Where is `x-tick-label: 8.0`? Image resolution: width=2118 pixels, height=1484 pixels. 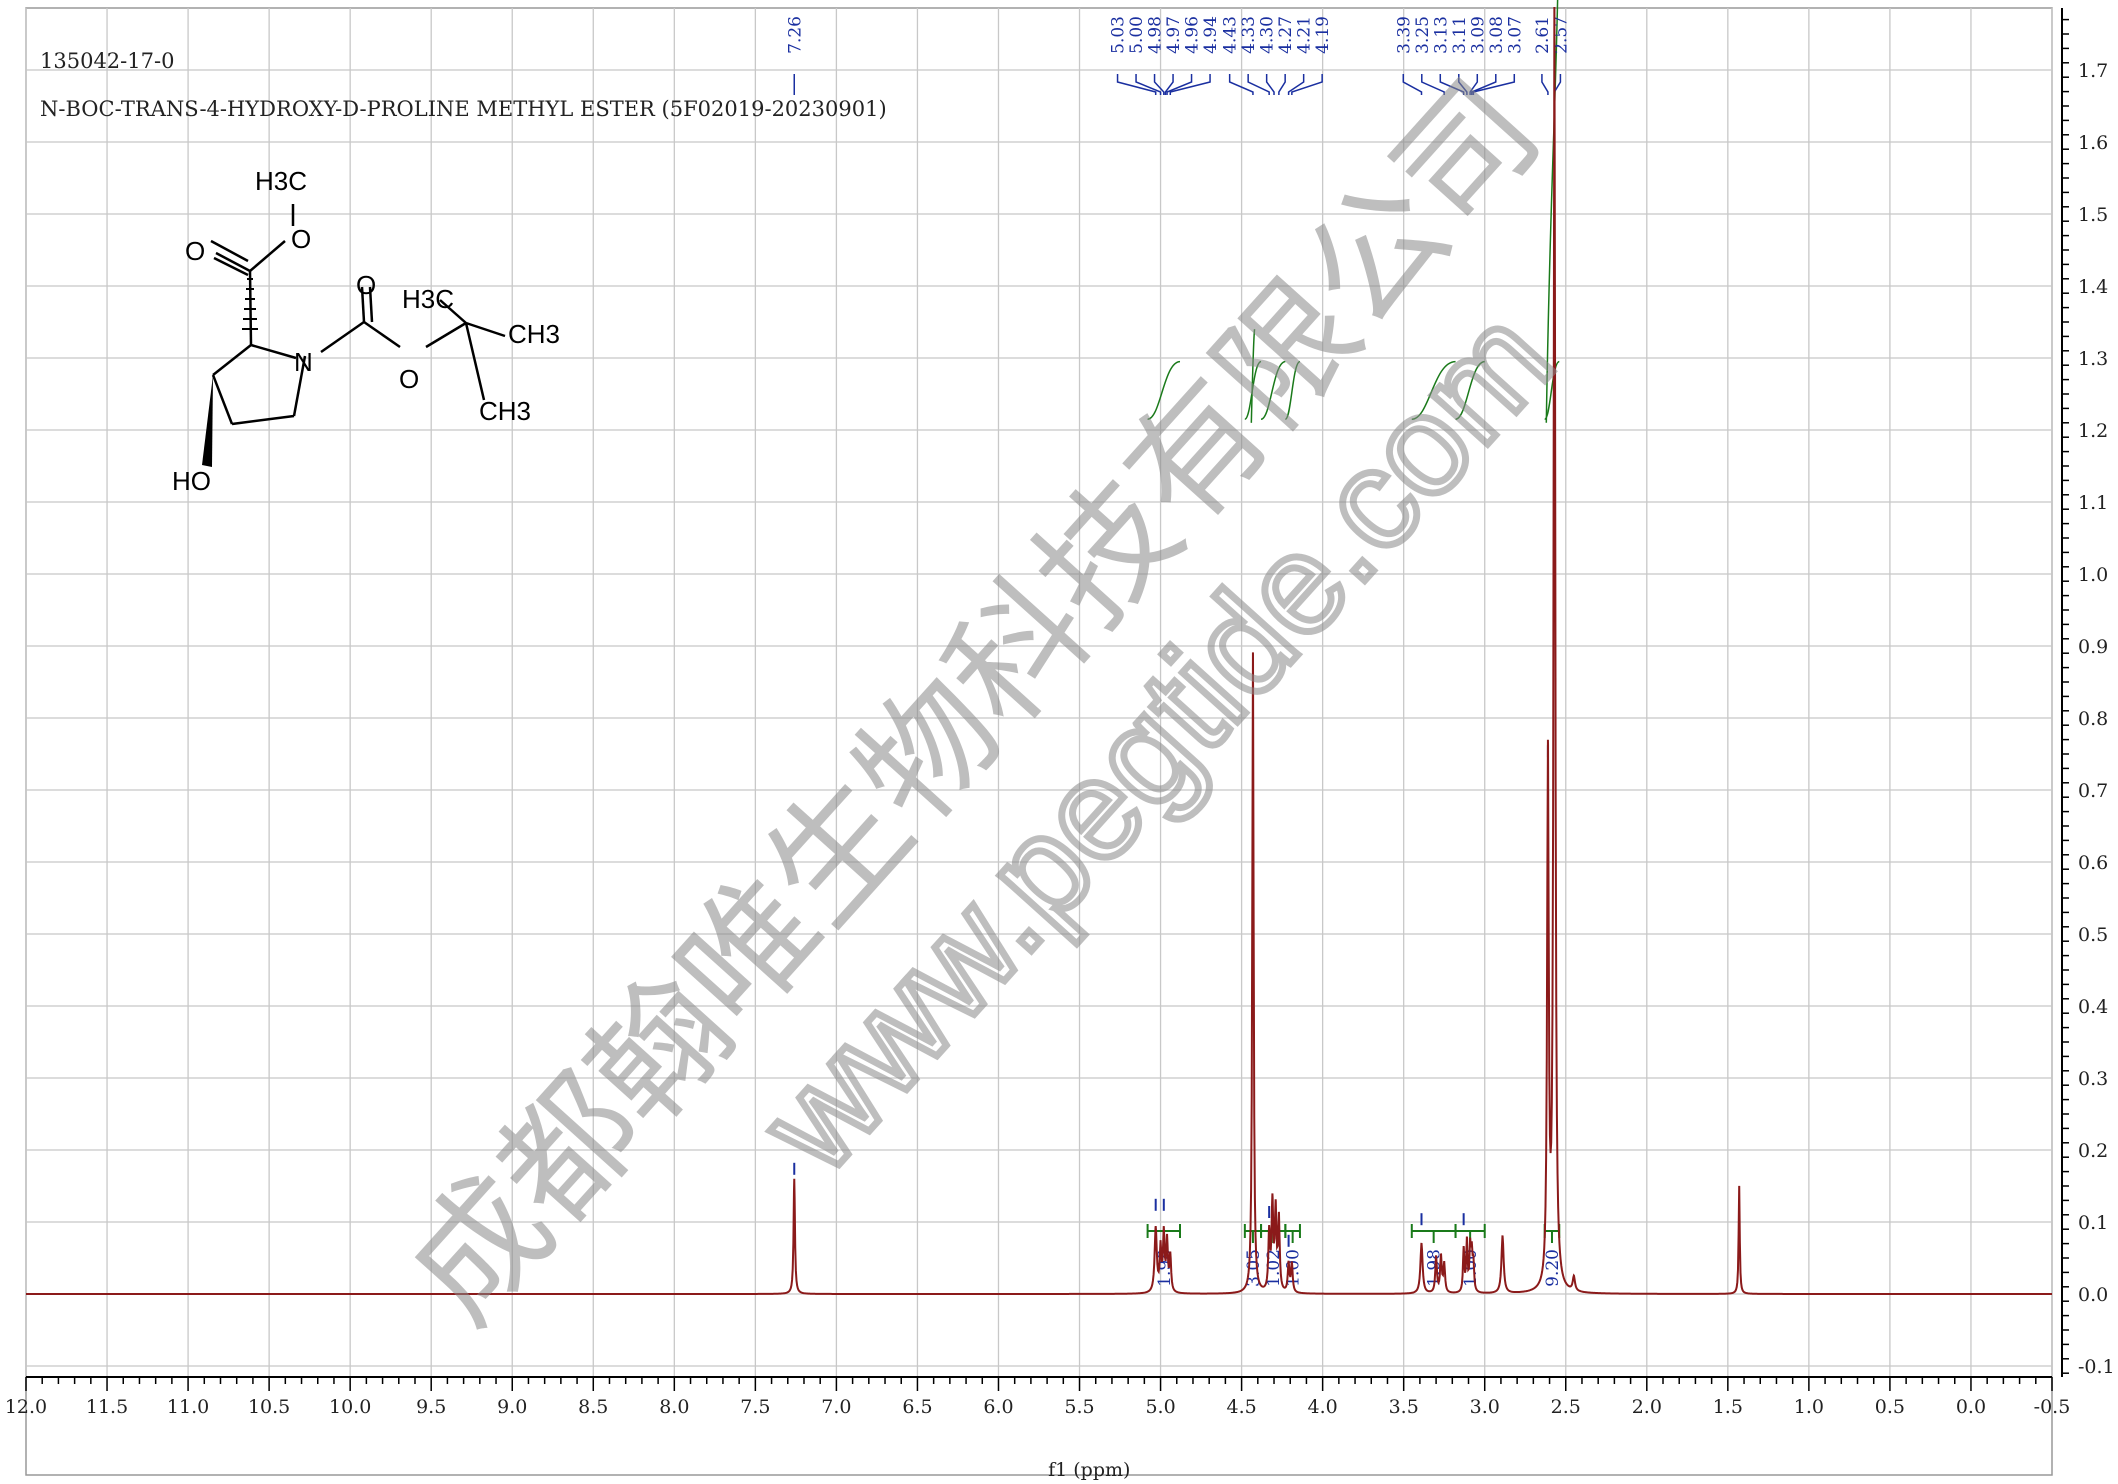 x-tick-label: 8.0 is located at coordinates (674, 1407).